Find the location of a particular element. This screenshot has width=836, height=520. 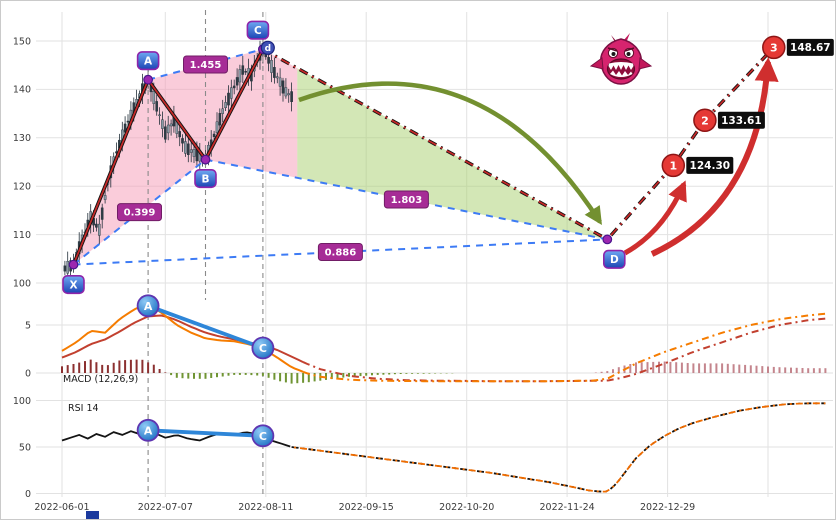

pattern-point-badge is located at coordinates (148, 61).